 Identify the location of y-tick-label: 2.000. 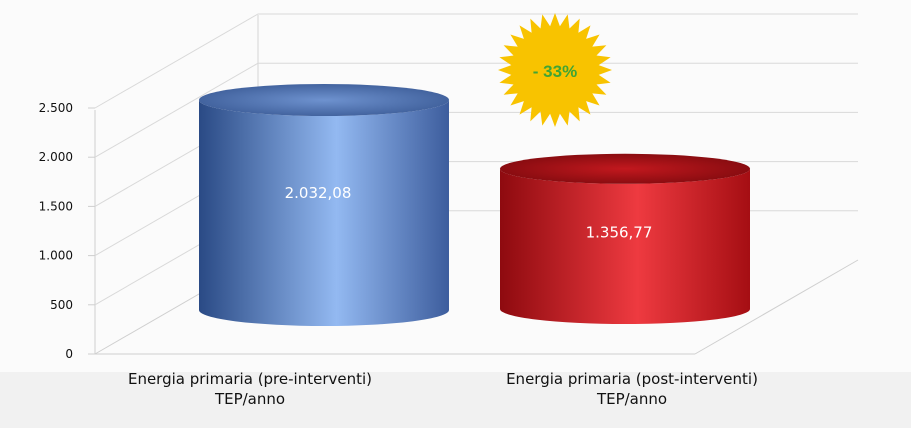
(56, 157).